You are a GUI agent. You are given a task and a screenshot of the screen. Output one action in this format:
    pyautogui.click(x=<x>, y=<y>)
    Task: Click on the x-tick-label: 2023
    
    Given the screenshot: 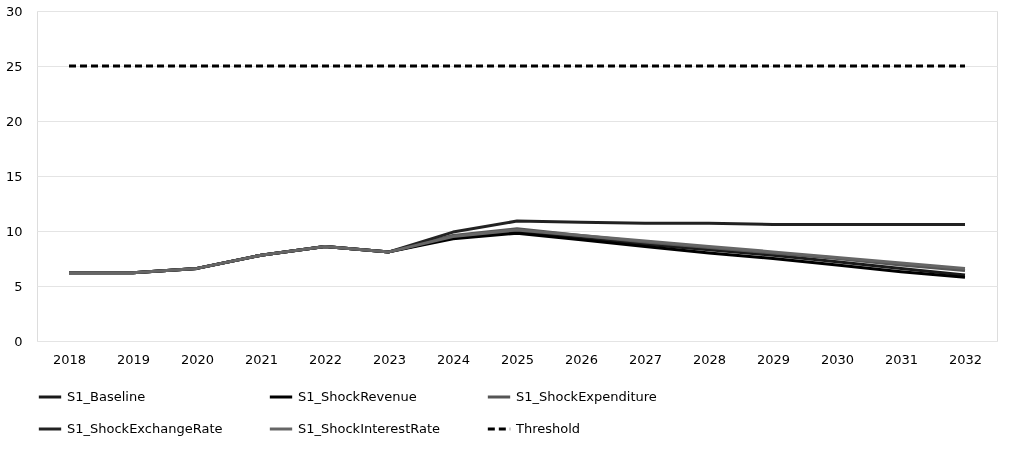 What is the action you would take?
    pyautogui.click(x=389, y=359)
    